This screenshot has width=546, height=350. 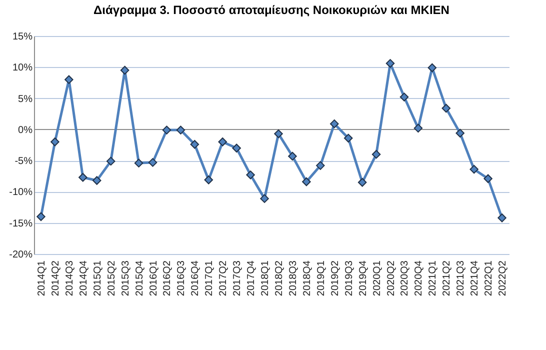 What do you see at coordinates (503, 278) in the screenshot?
I see `x-tick-label: 2022Q2` at bounding box center [503, 278].